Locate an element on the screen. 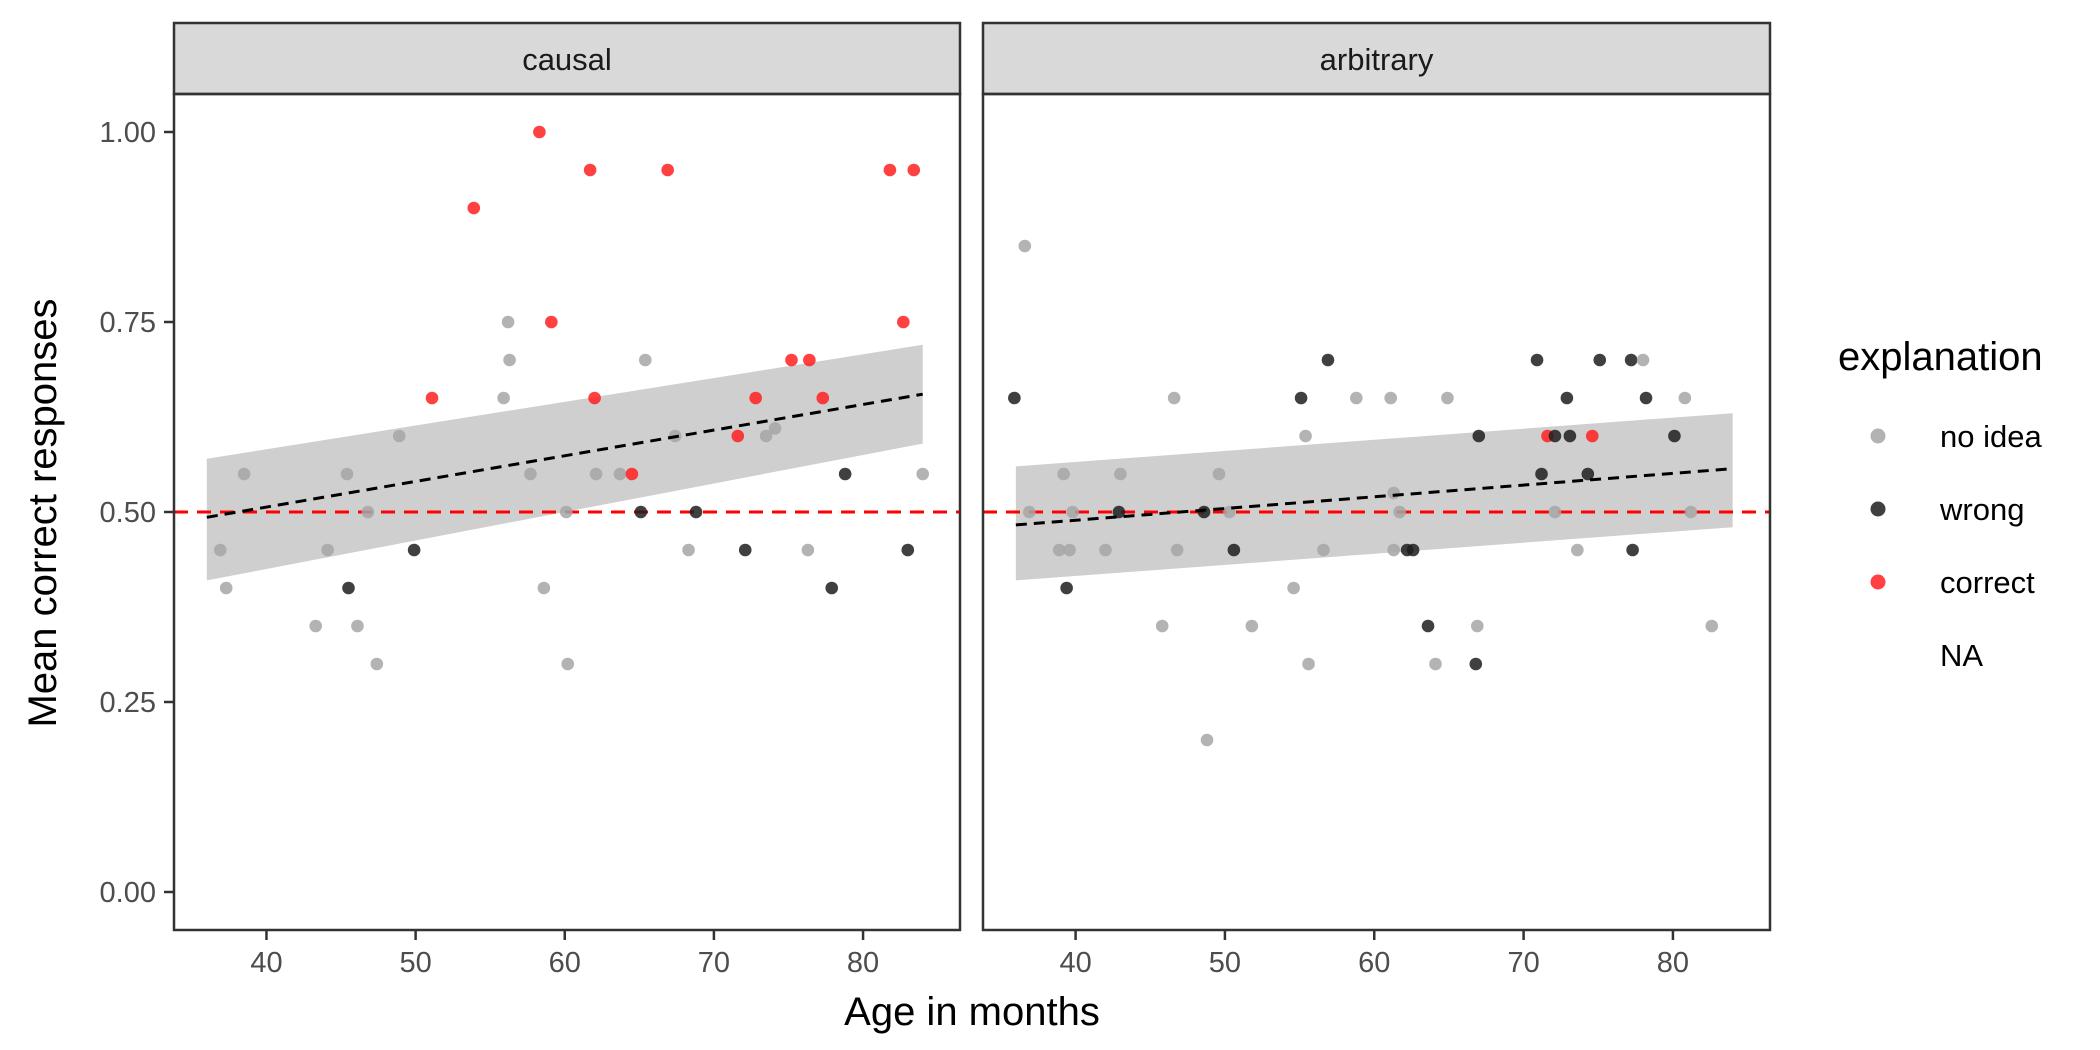  legend: explanation no idea wrong correct NA is located at coordinates (1940, 504).